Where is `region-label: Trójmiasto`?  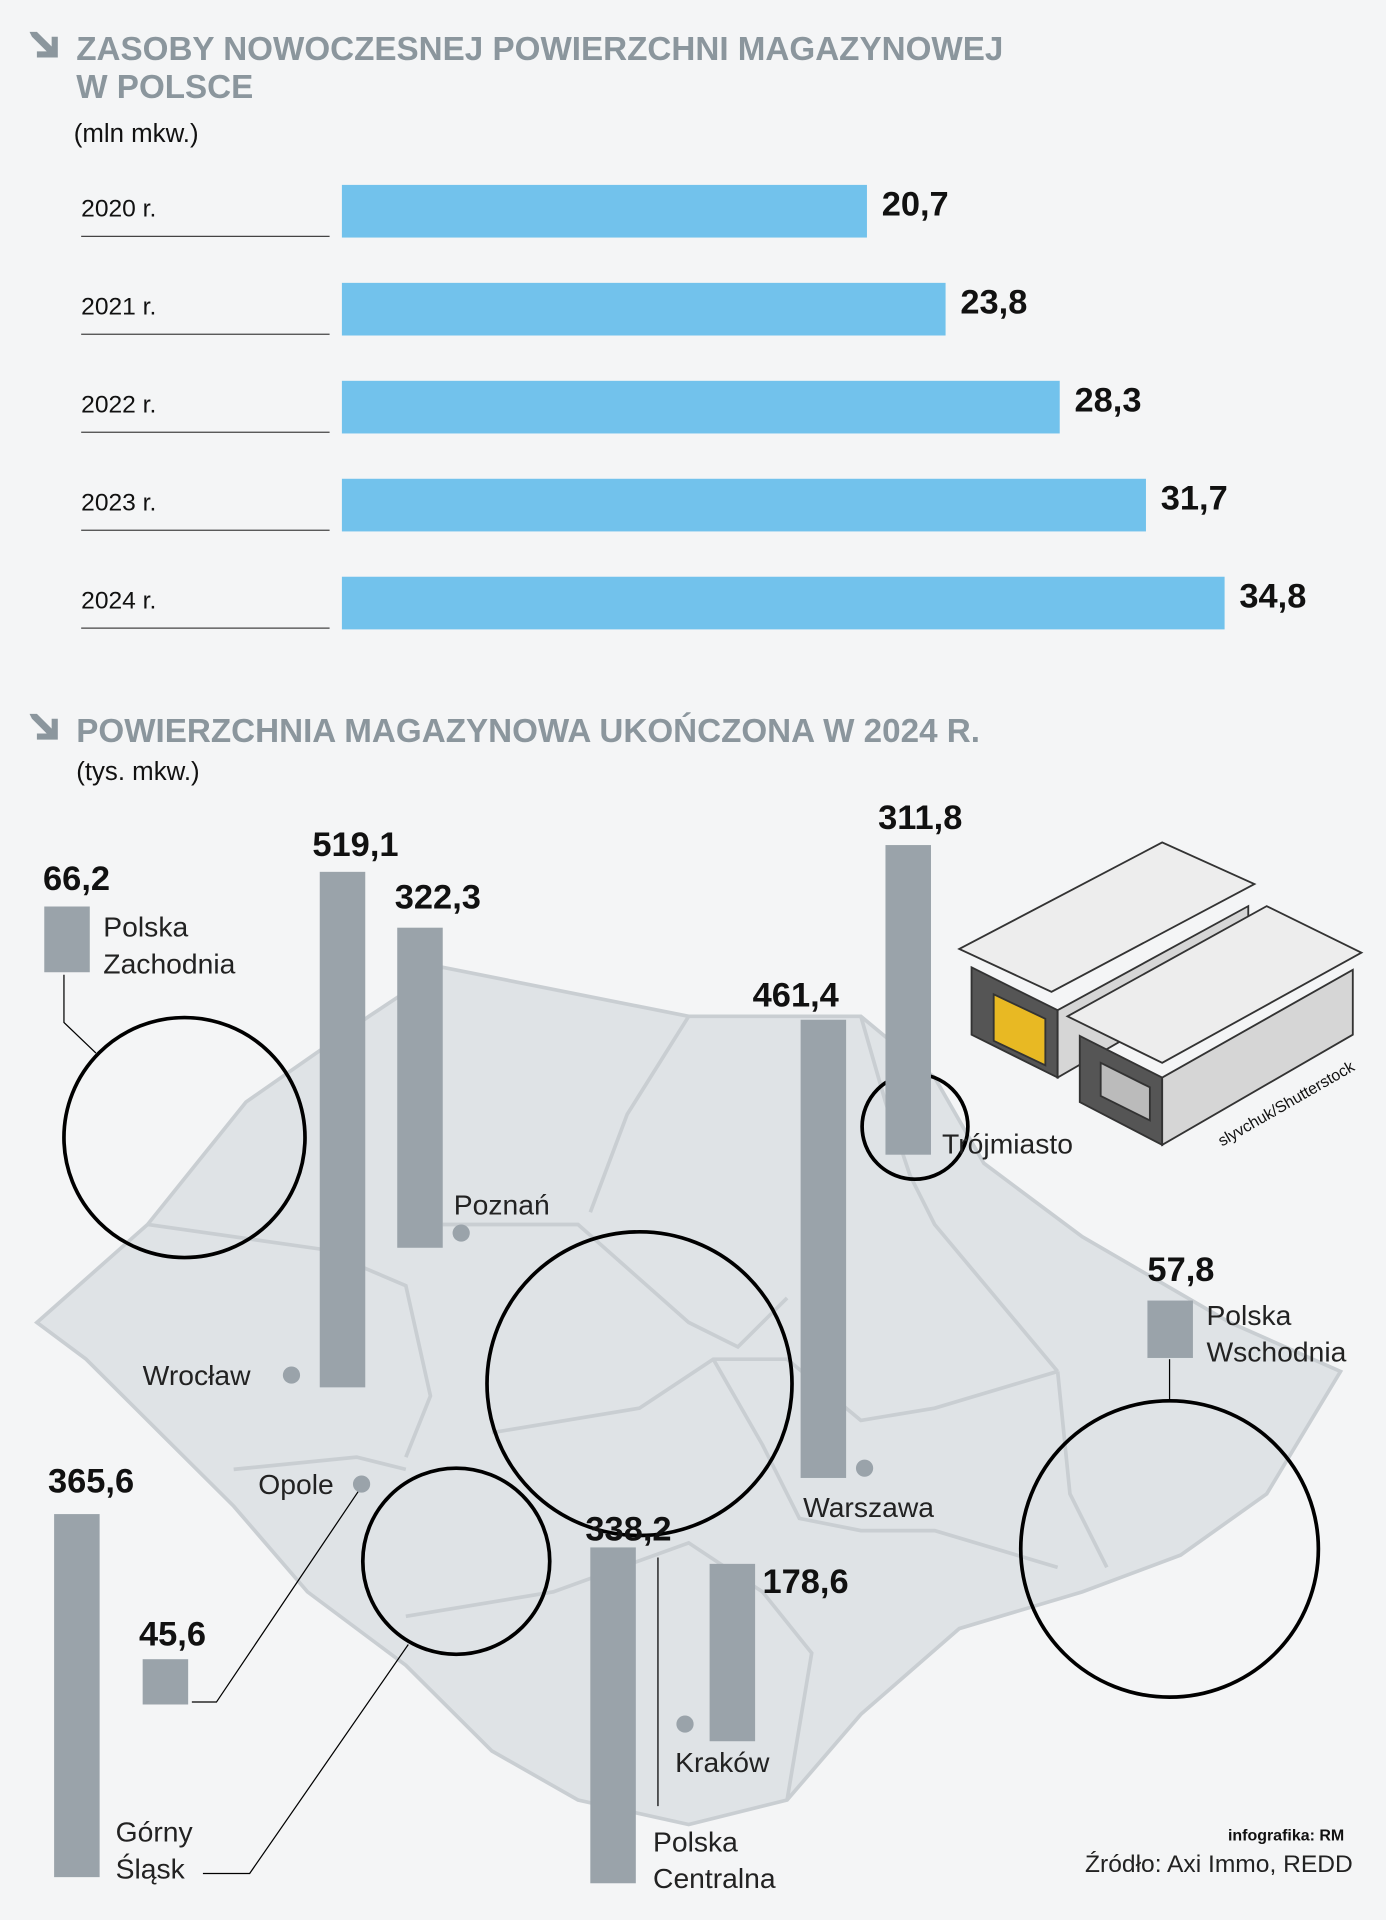
region-label: Trójmiasto is located at coordinates (1007, 1144).